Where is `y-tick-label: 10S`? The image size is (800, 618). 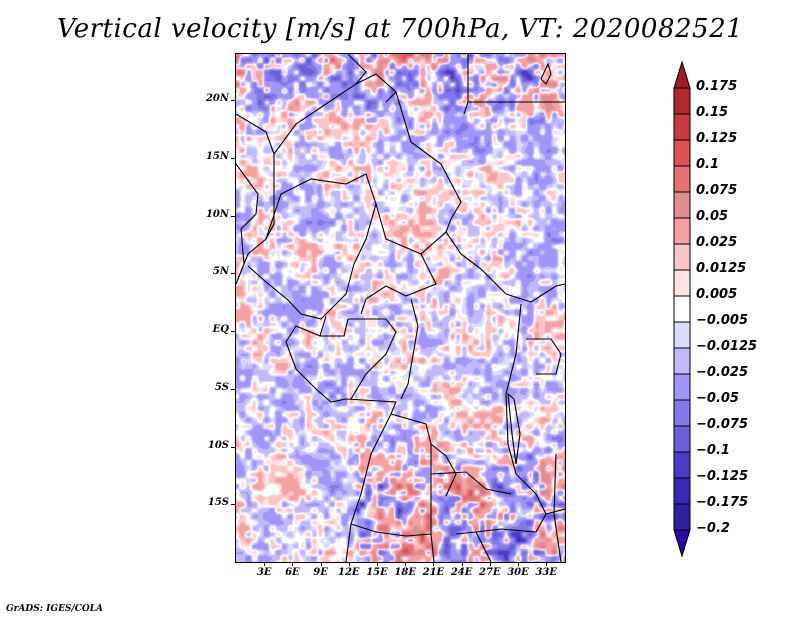 y-tick-label: 10S is located at coordinates (218, 445).